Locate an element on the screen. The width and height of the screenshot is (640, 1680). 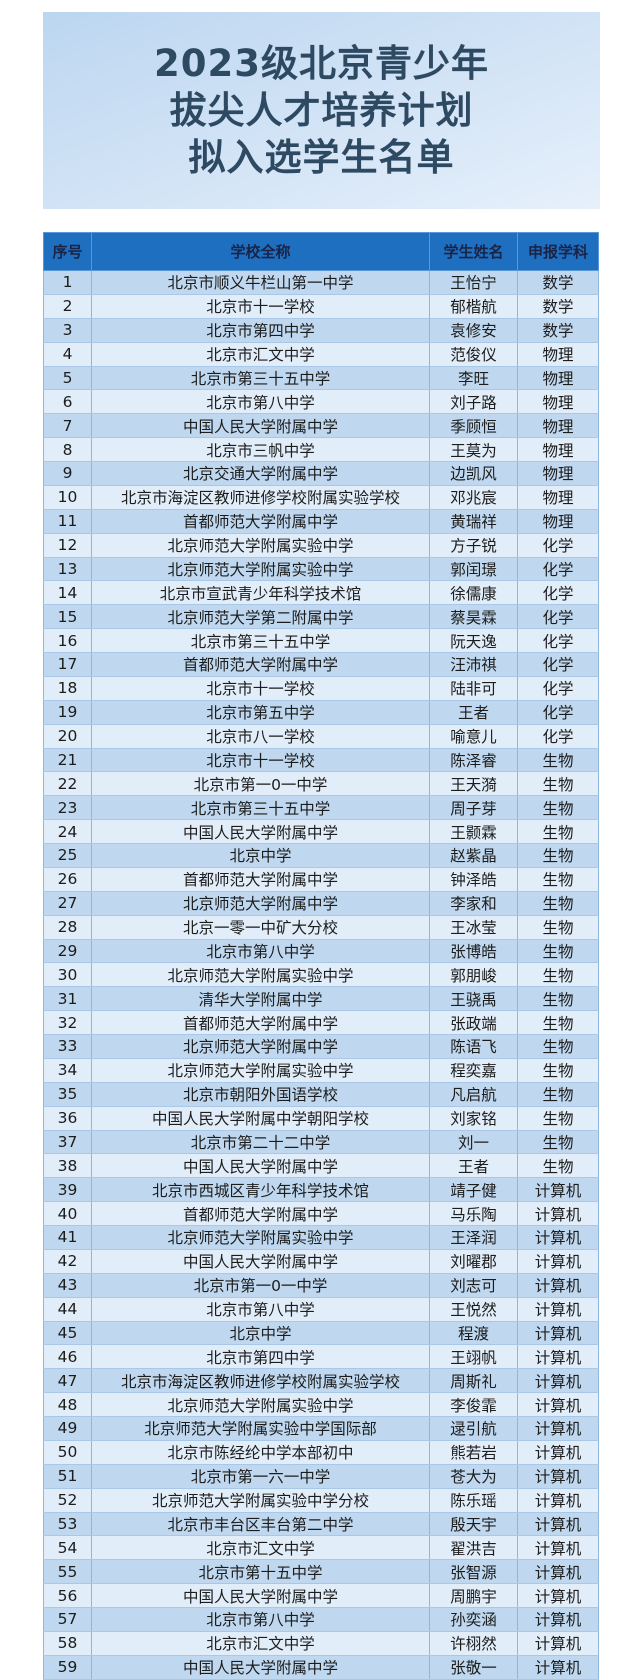
table-row: 43 北京市第一0一中学 刘志可 计算机 is located at coordinates (321, 1285).